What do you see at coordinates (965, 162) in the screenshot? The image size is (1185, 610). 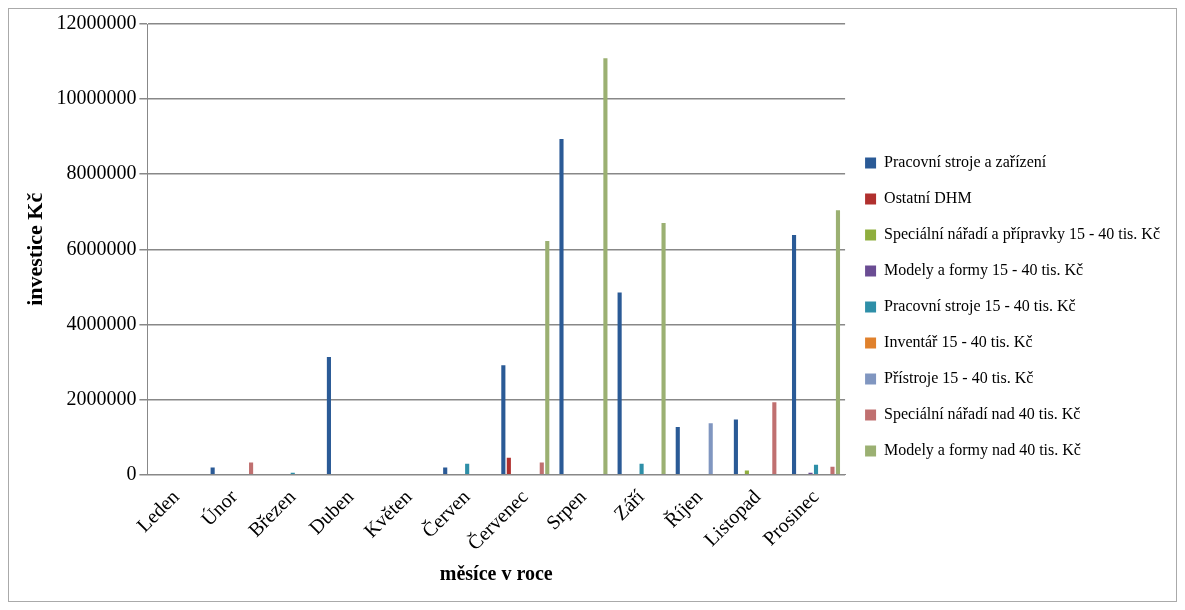 I see `legend-label: Pracovní stroje a zařízení` at bounding box center [965, 162].